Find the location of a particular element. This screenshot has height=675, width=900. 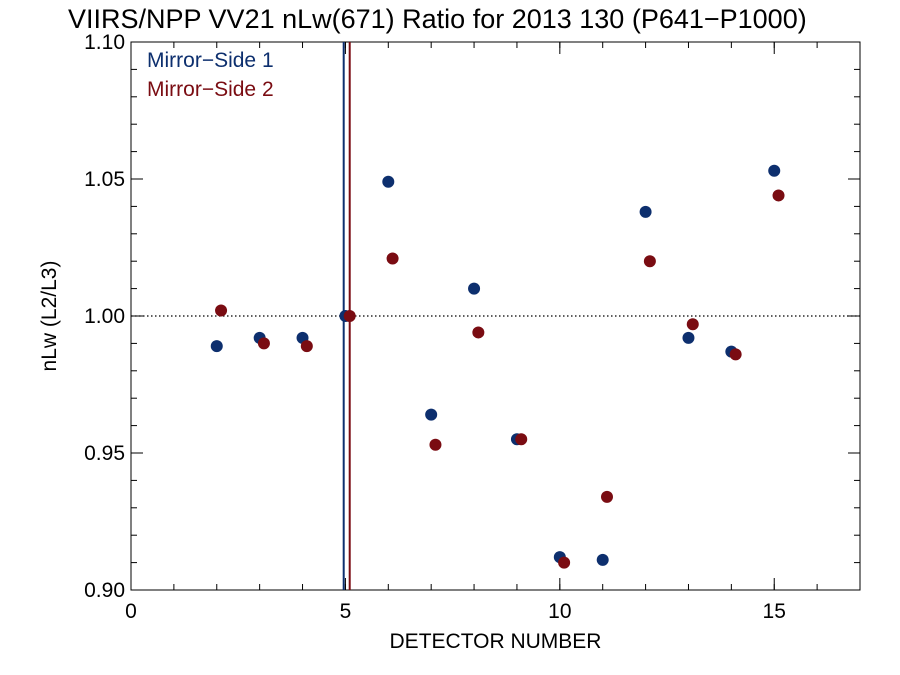

y-tick-label: 0.95 is located at coordinates (104, 453).